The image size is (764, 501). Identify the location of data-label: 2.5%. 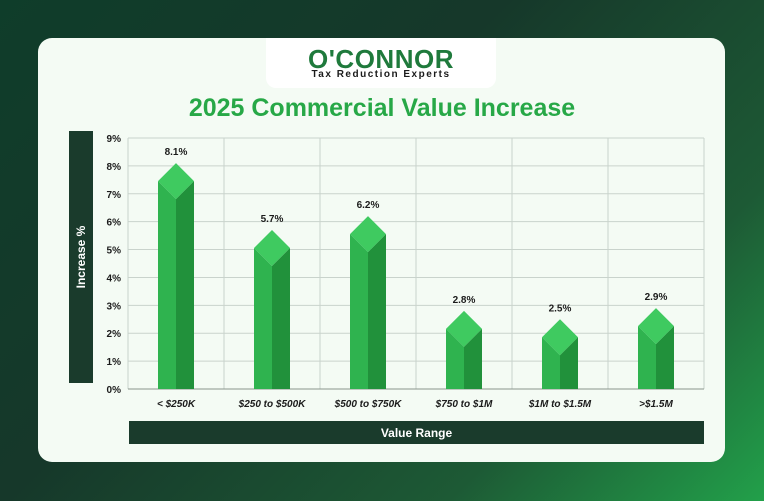
(560, 308).